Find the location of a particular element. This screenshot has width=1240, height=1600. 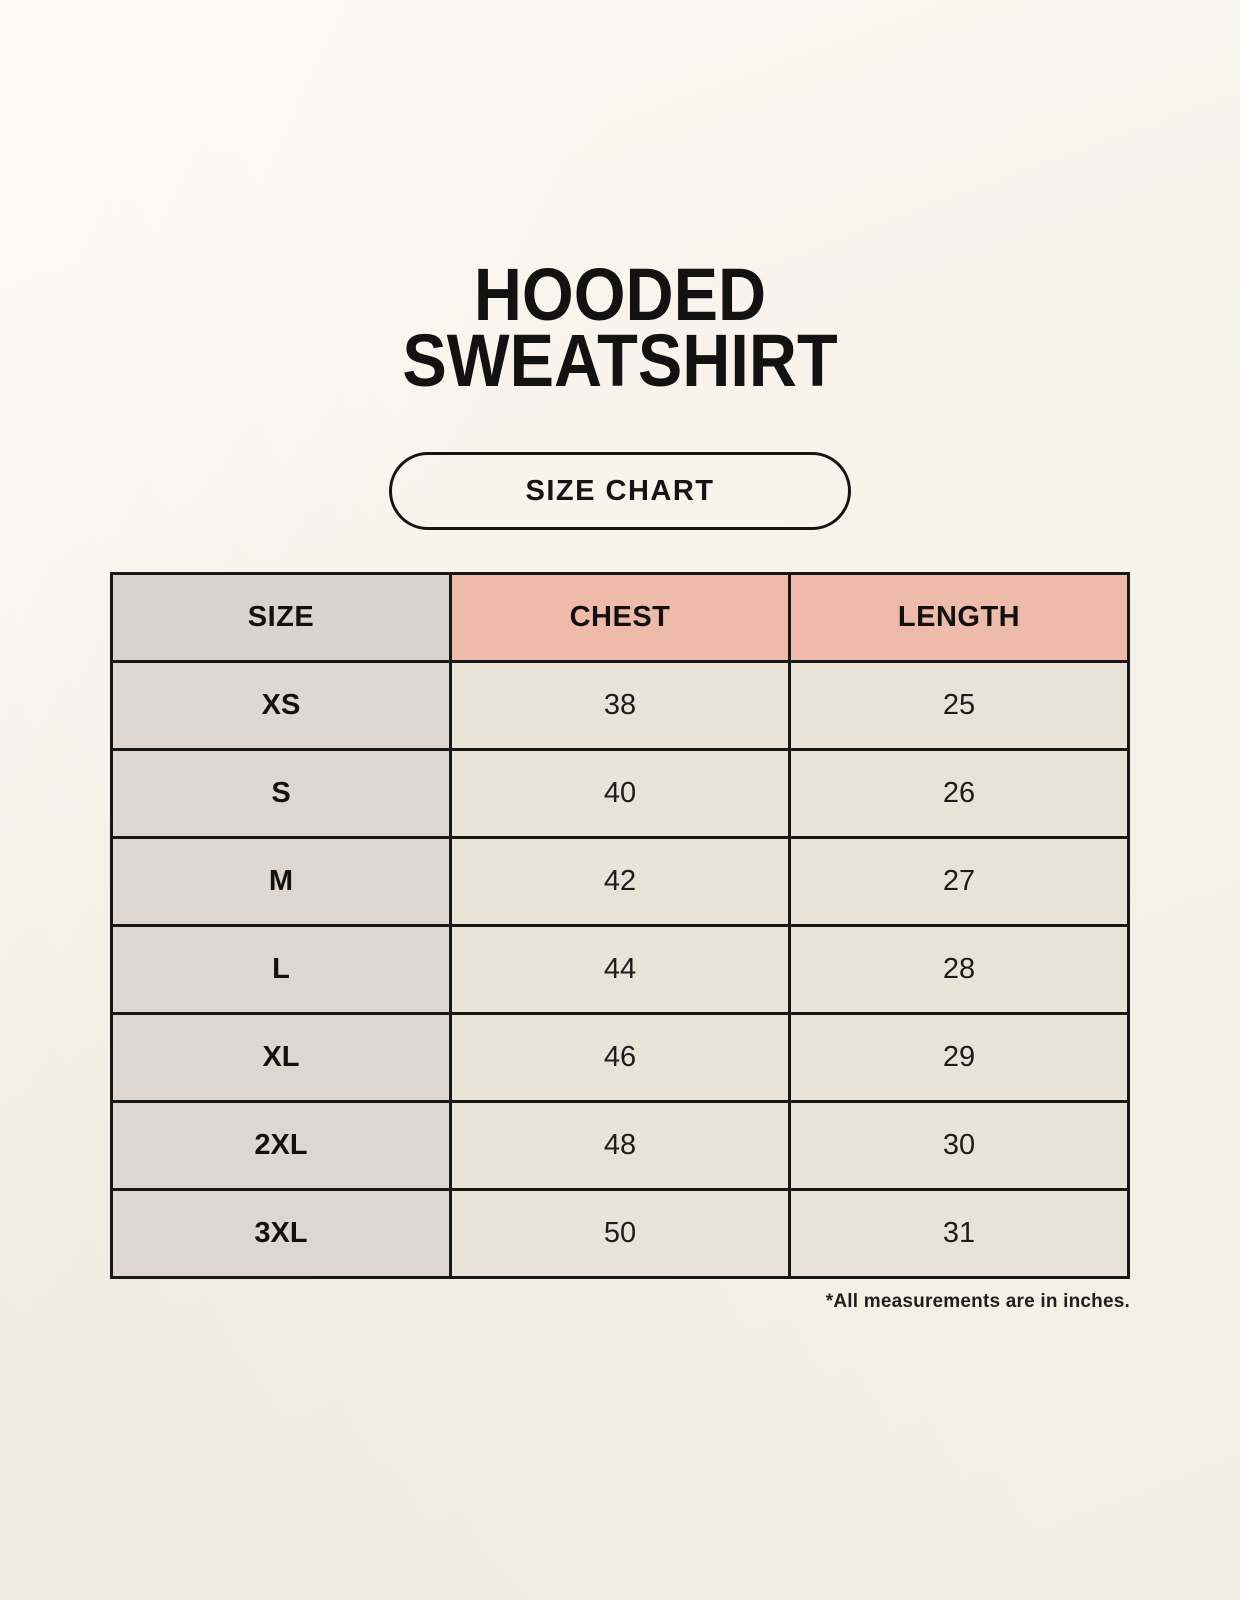

table-row-xs: XS 38 25 is located at coordinates (620, 705).